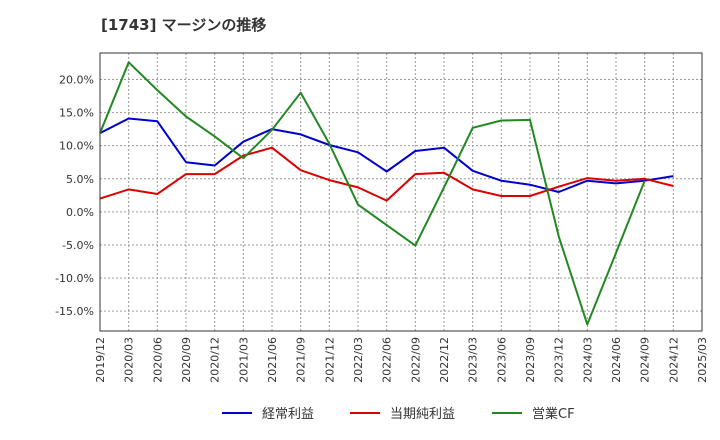 The image size is (720, 440). I want to click on x-tick-label: 2025/03, so click(702, 360).